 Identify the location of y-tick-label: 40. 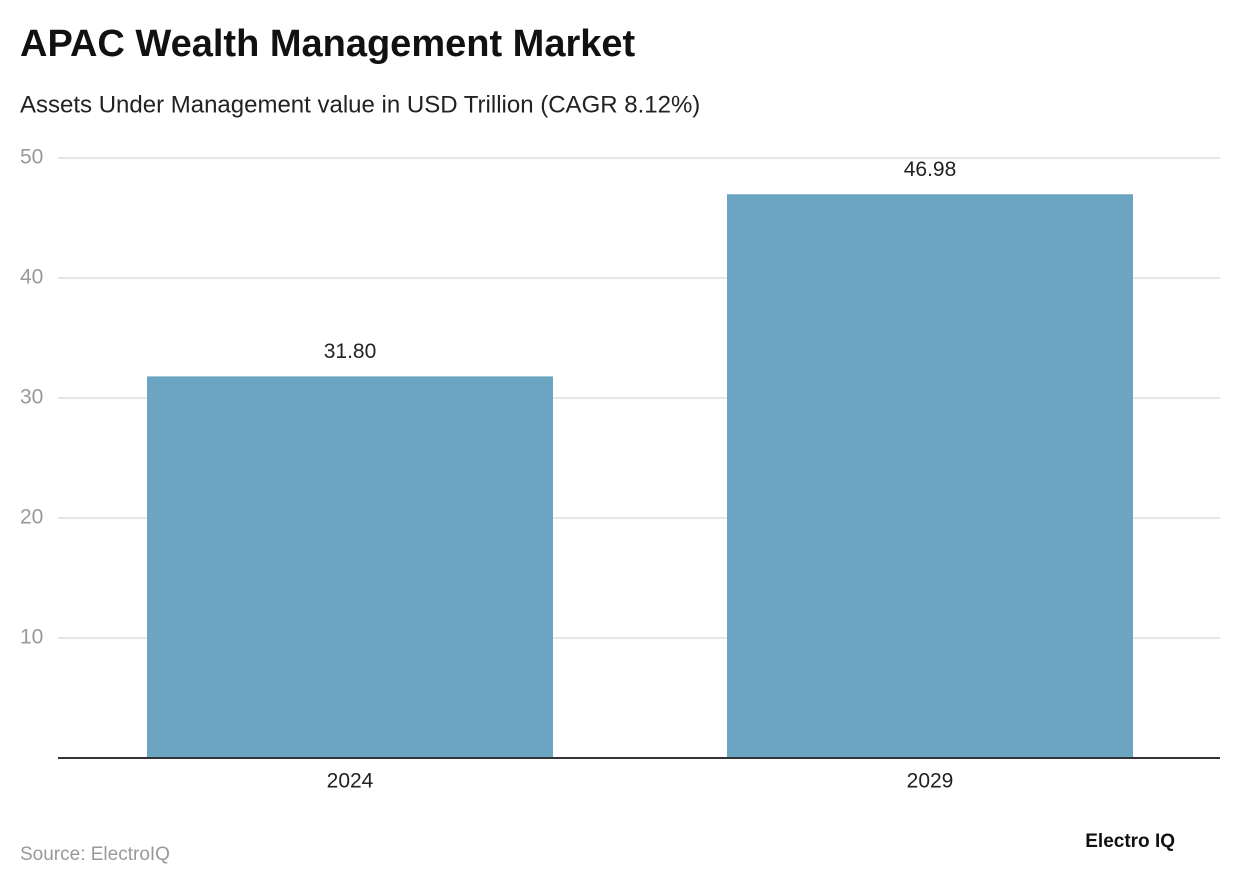
(31, 277).